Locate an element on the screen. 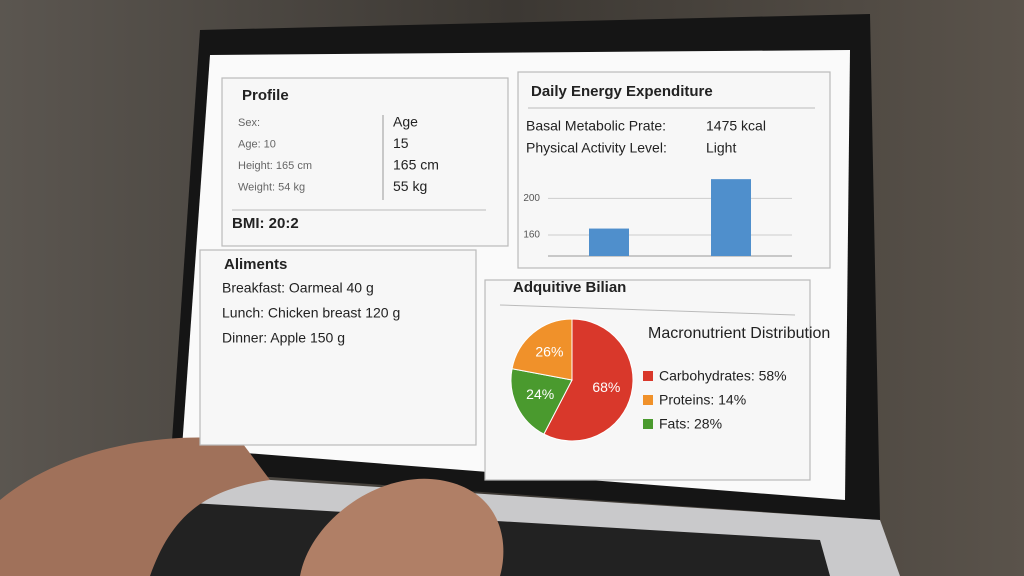 This screenshot has height=576, width=1024. profile-label: Sex: is located at coordinates (249, 123).